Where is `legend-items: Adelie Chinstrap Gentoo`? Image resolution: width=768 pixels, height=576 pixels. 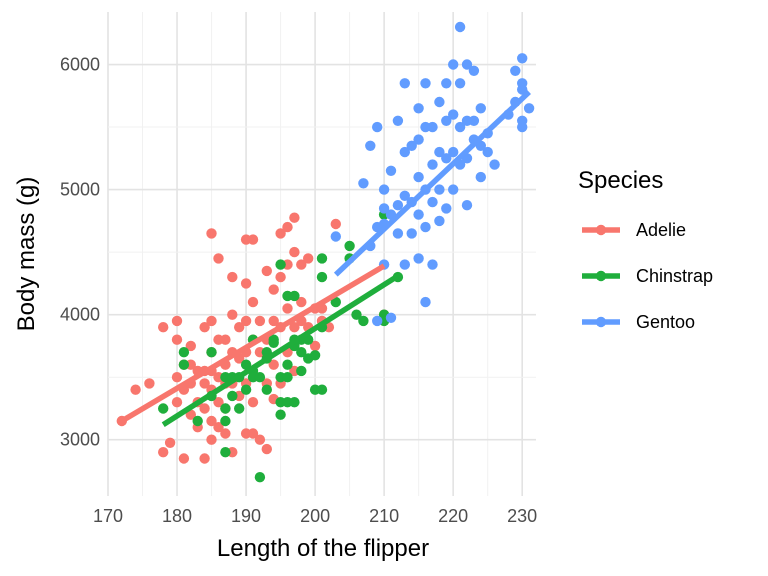 legend-items: Adelie Chinstrap Gentoo is located at coordinates (647, 276).